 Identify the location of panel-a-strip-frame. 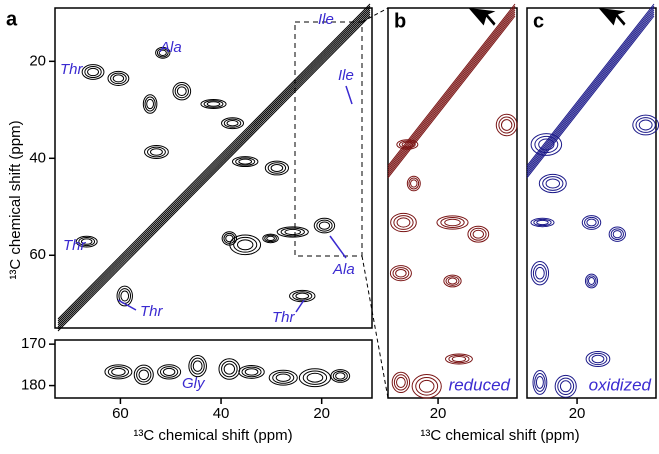
(213, 369).